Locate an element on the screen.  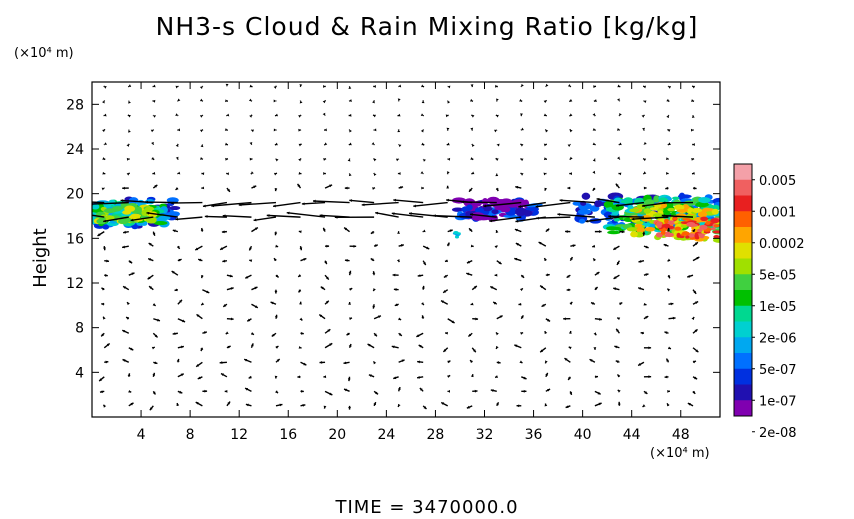
x-tick-label: 24 is located at coordinates (386, 435).